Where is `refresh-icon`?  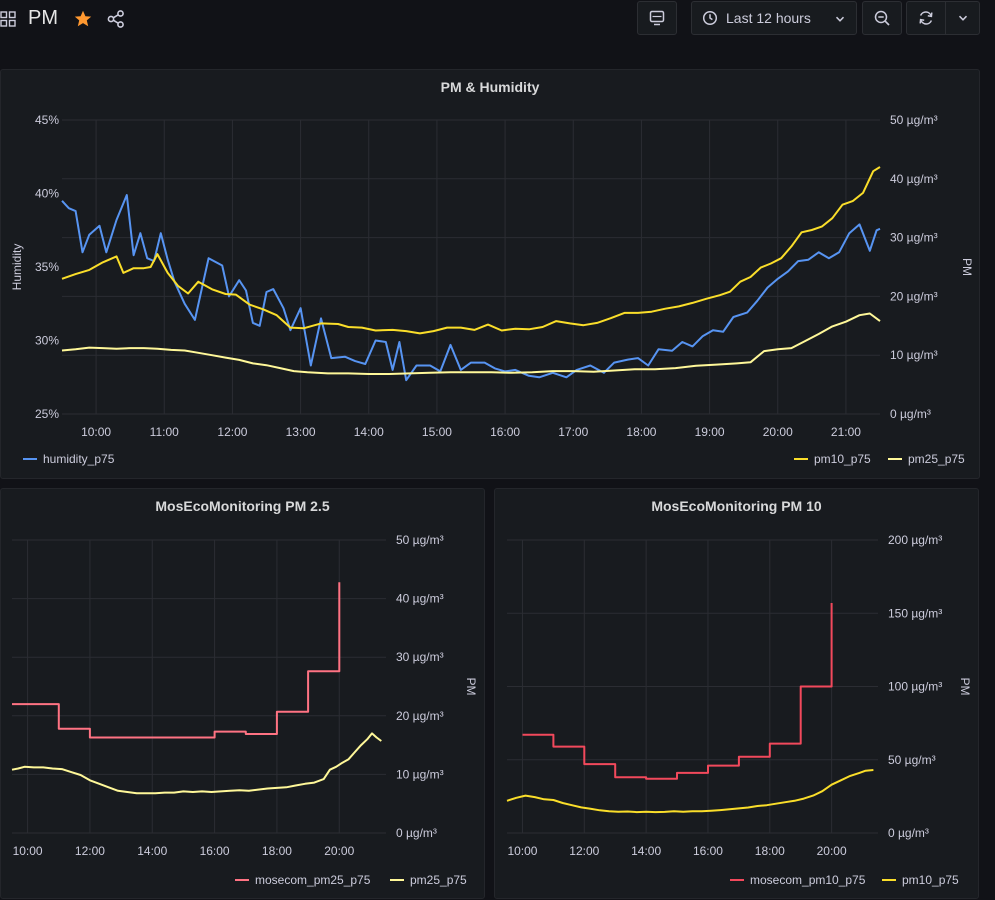
refresh-icon is located at coordinates (926, 18).